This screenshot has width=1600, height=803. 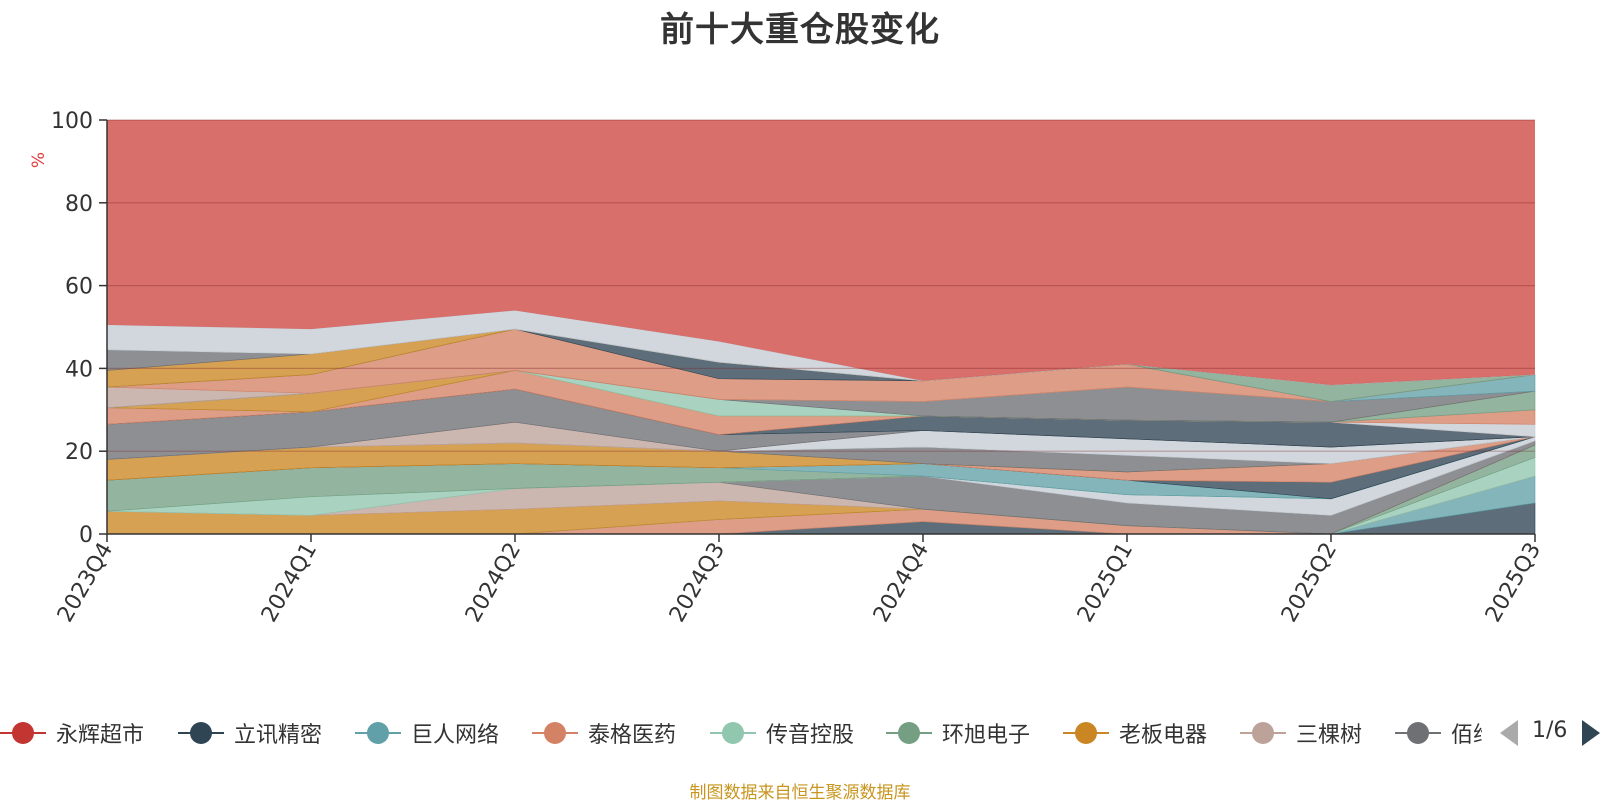 I want to click on legend-label: 永辉超市, so click(x=100, y=735).